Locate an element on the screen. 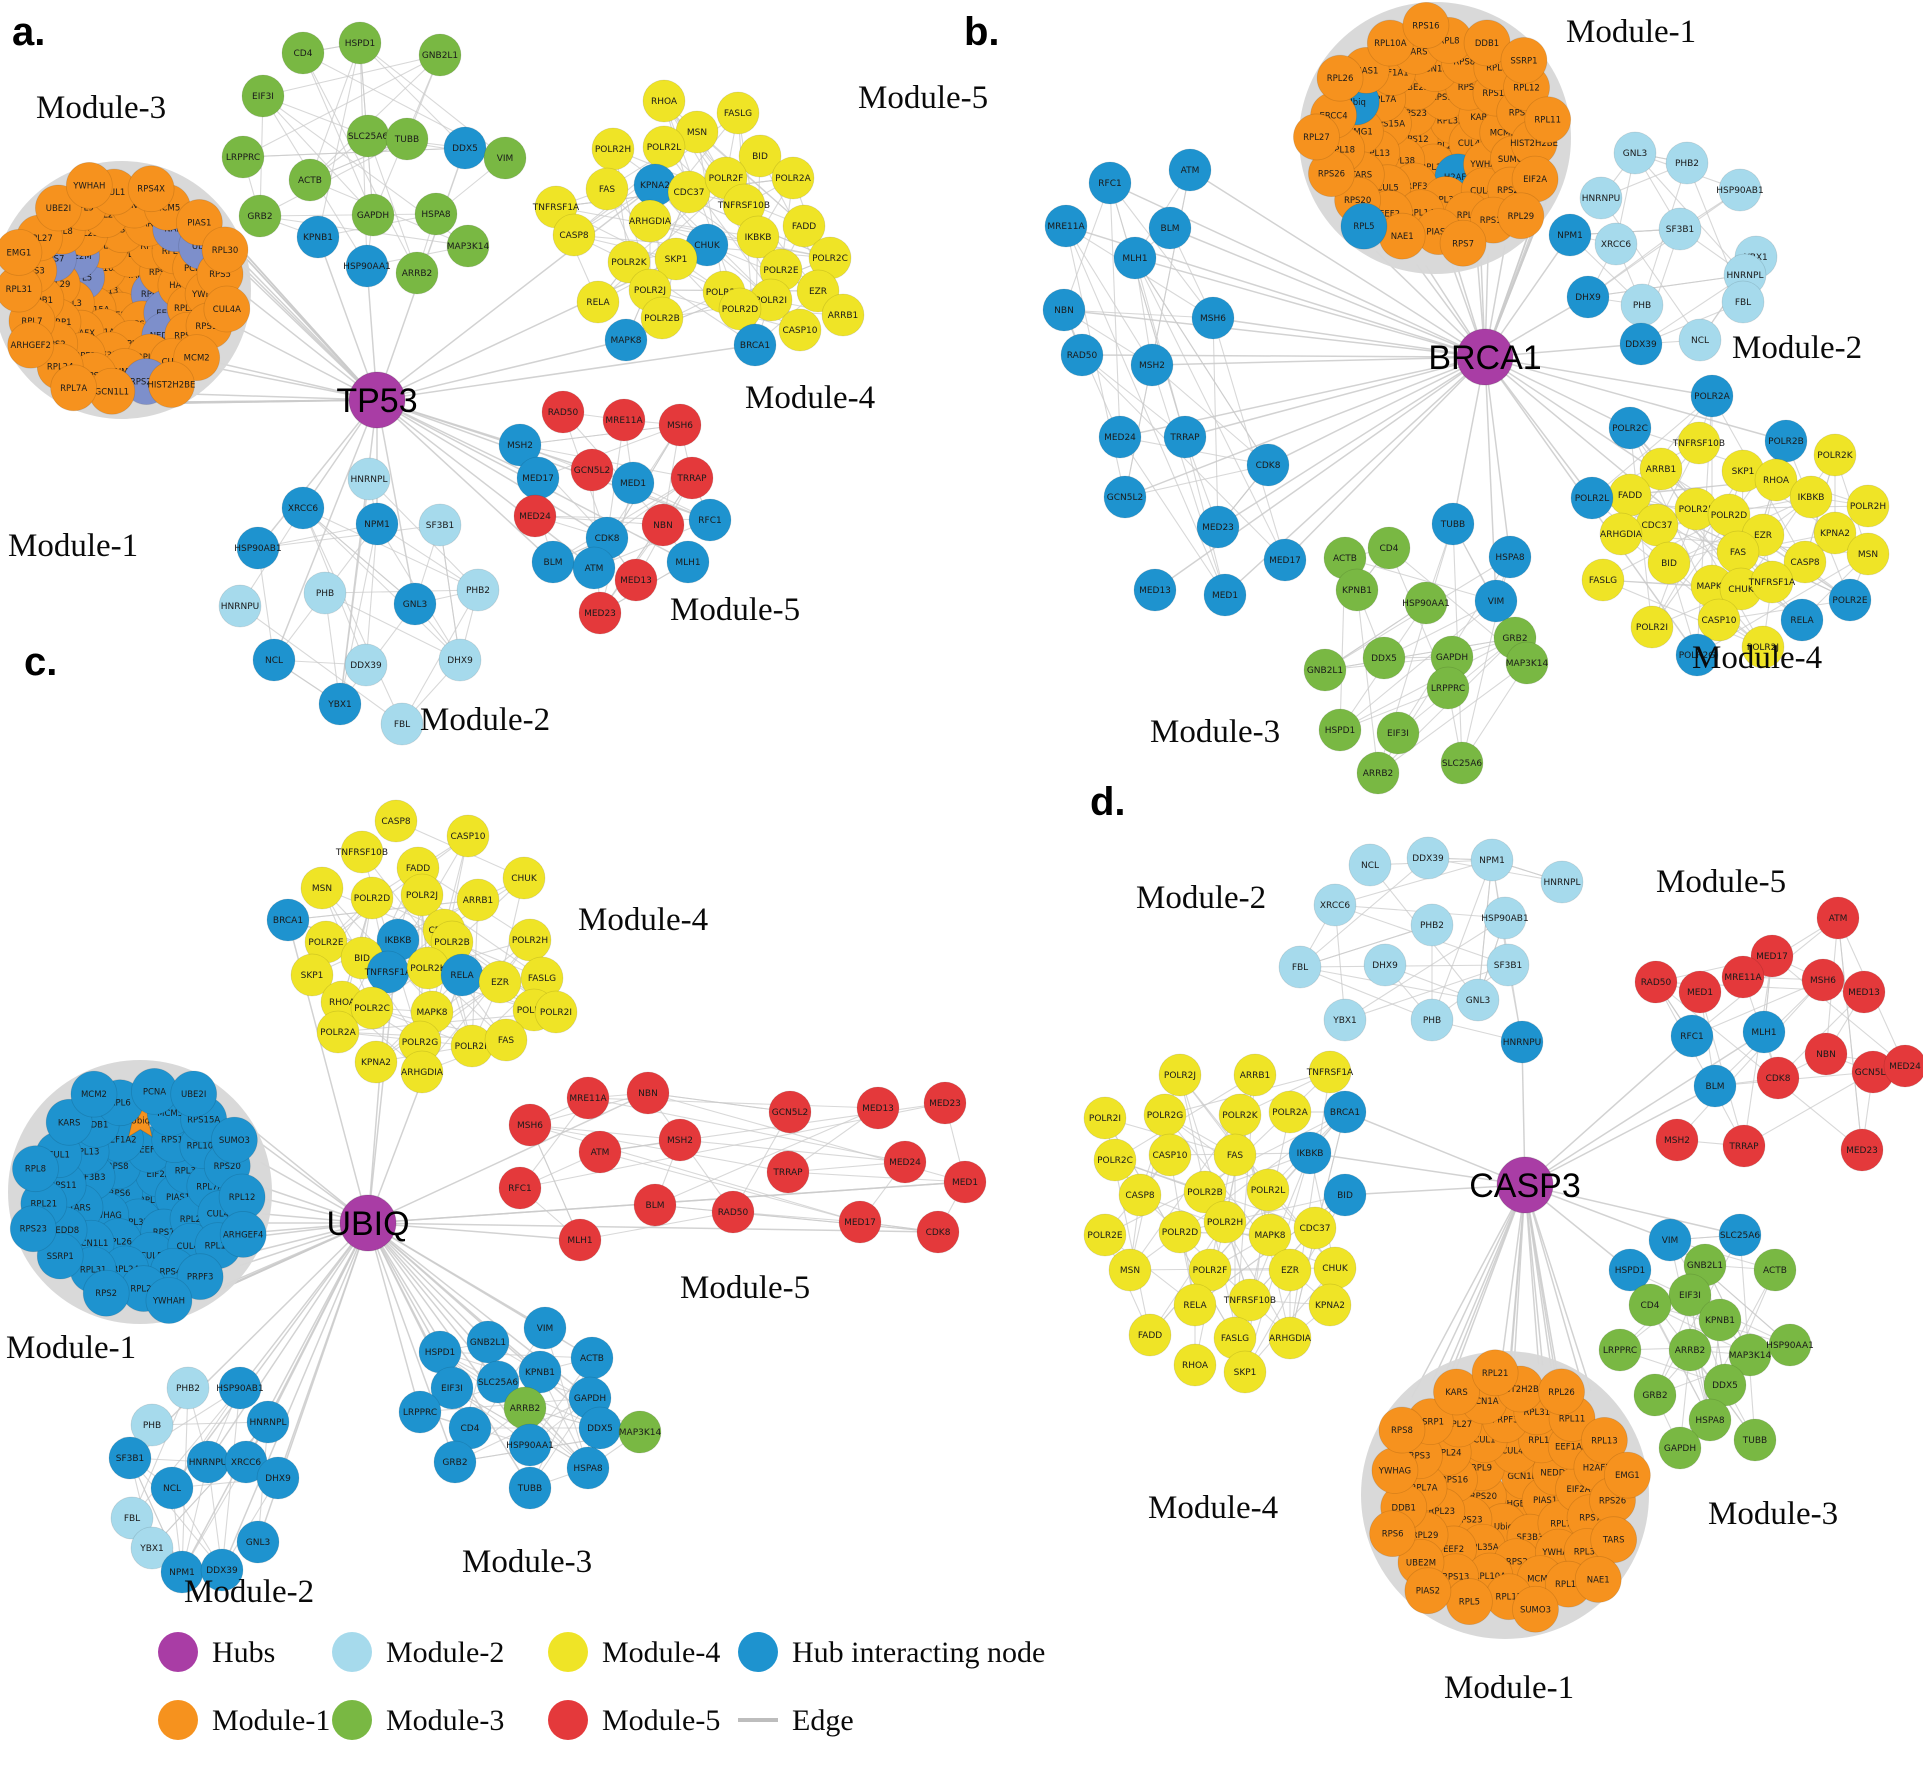 Image resolution: width=1923 pixels, height=1775 pixels. node-CD4: CD4 is located at coordinates (303, 53).